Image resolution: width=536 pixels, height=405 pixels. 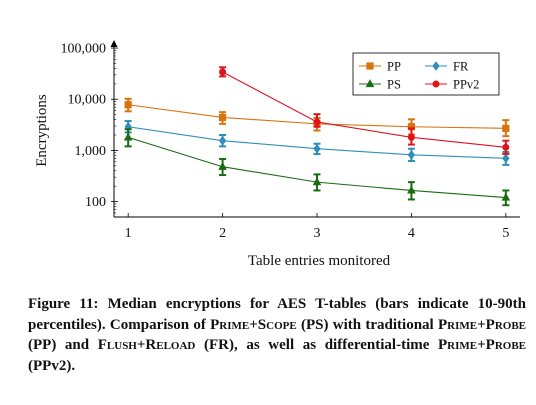 I want to click on y-tick-label: 100,000, so click(x=84, y=49).